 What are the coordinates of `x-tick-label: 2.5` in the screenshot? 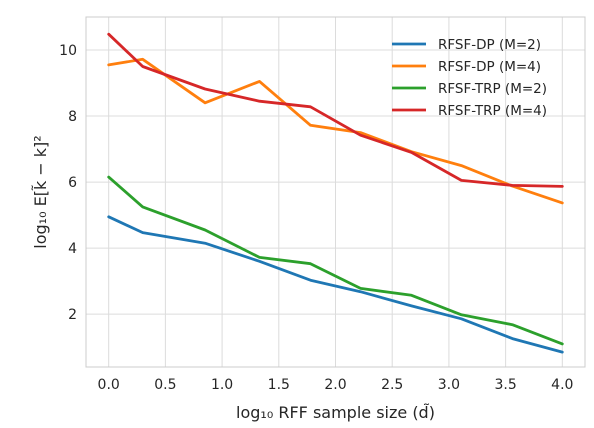 It's located at (392, 385).